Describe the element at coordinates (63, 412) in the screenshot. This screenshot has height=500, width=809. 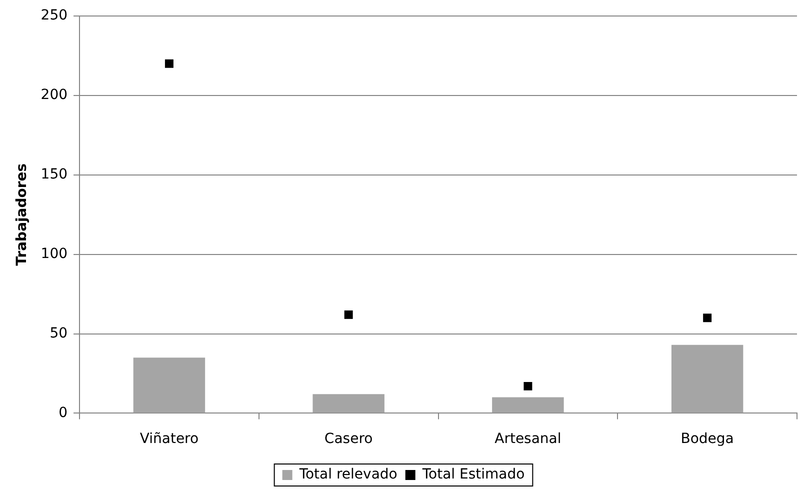
I see `y-tick-label: 0` at that location.